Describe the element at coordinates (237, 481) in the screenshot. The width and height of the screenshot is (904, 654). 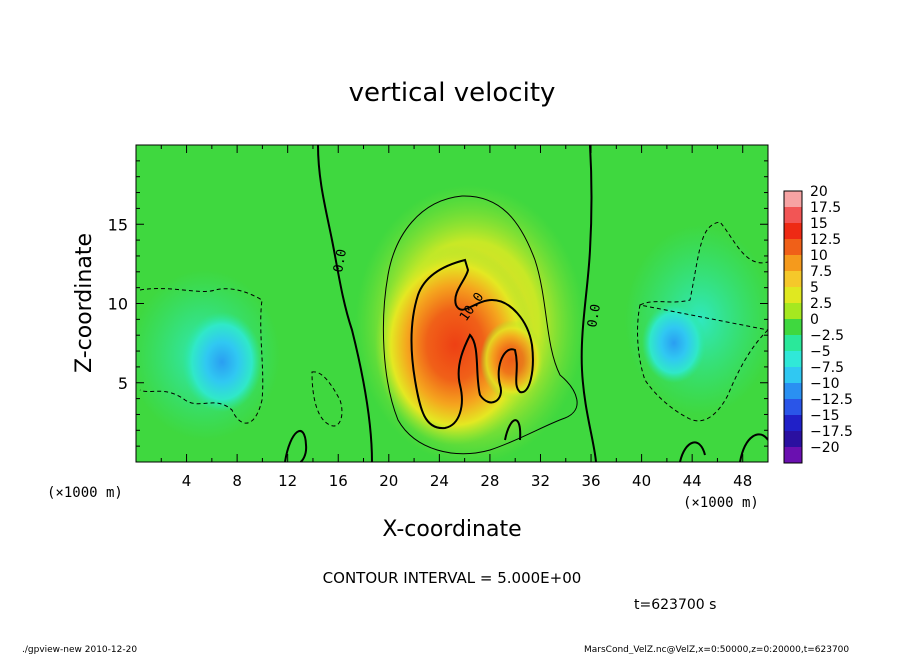
I see `x-tick-label: 8` at that location.